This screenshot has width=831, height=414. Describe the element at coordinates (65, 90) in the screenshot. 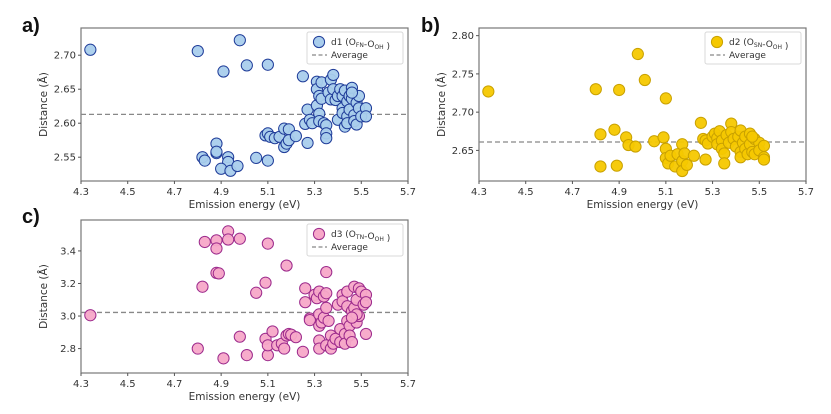

I see `y-tick-label: 2.65` at that location.